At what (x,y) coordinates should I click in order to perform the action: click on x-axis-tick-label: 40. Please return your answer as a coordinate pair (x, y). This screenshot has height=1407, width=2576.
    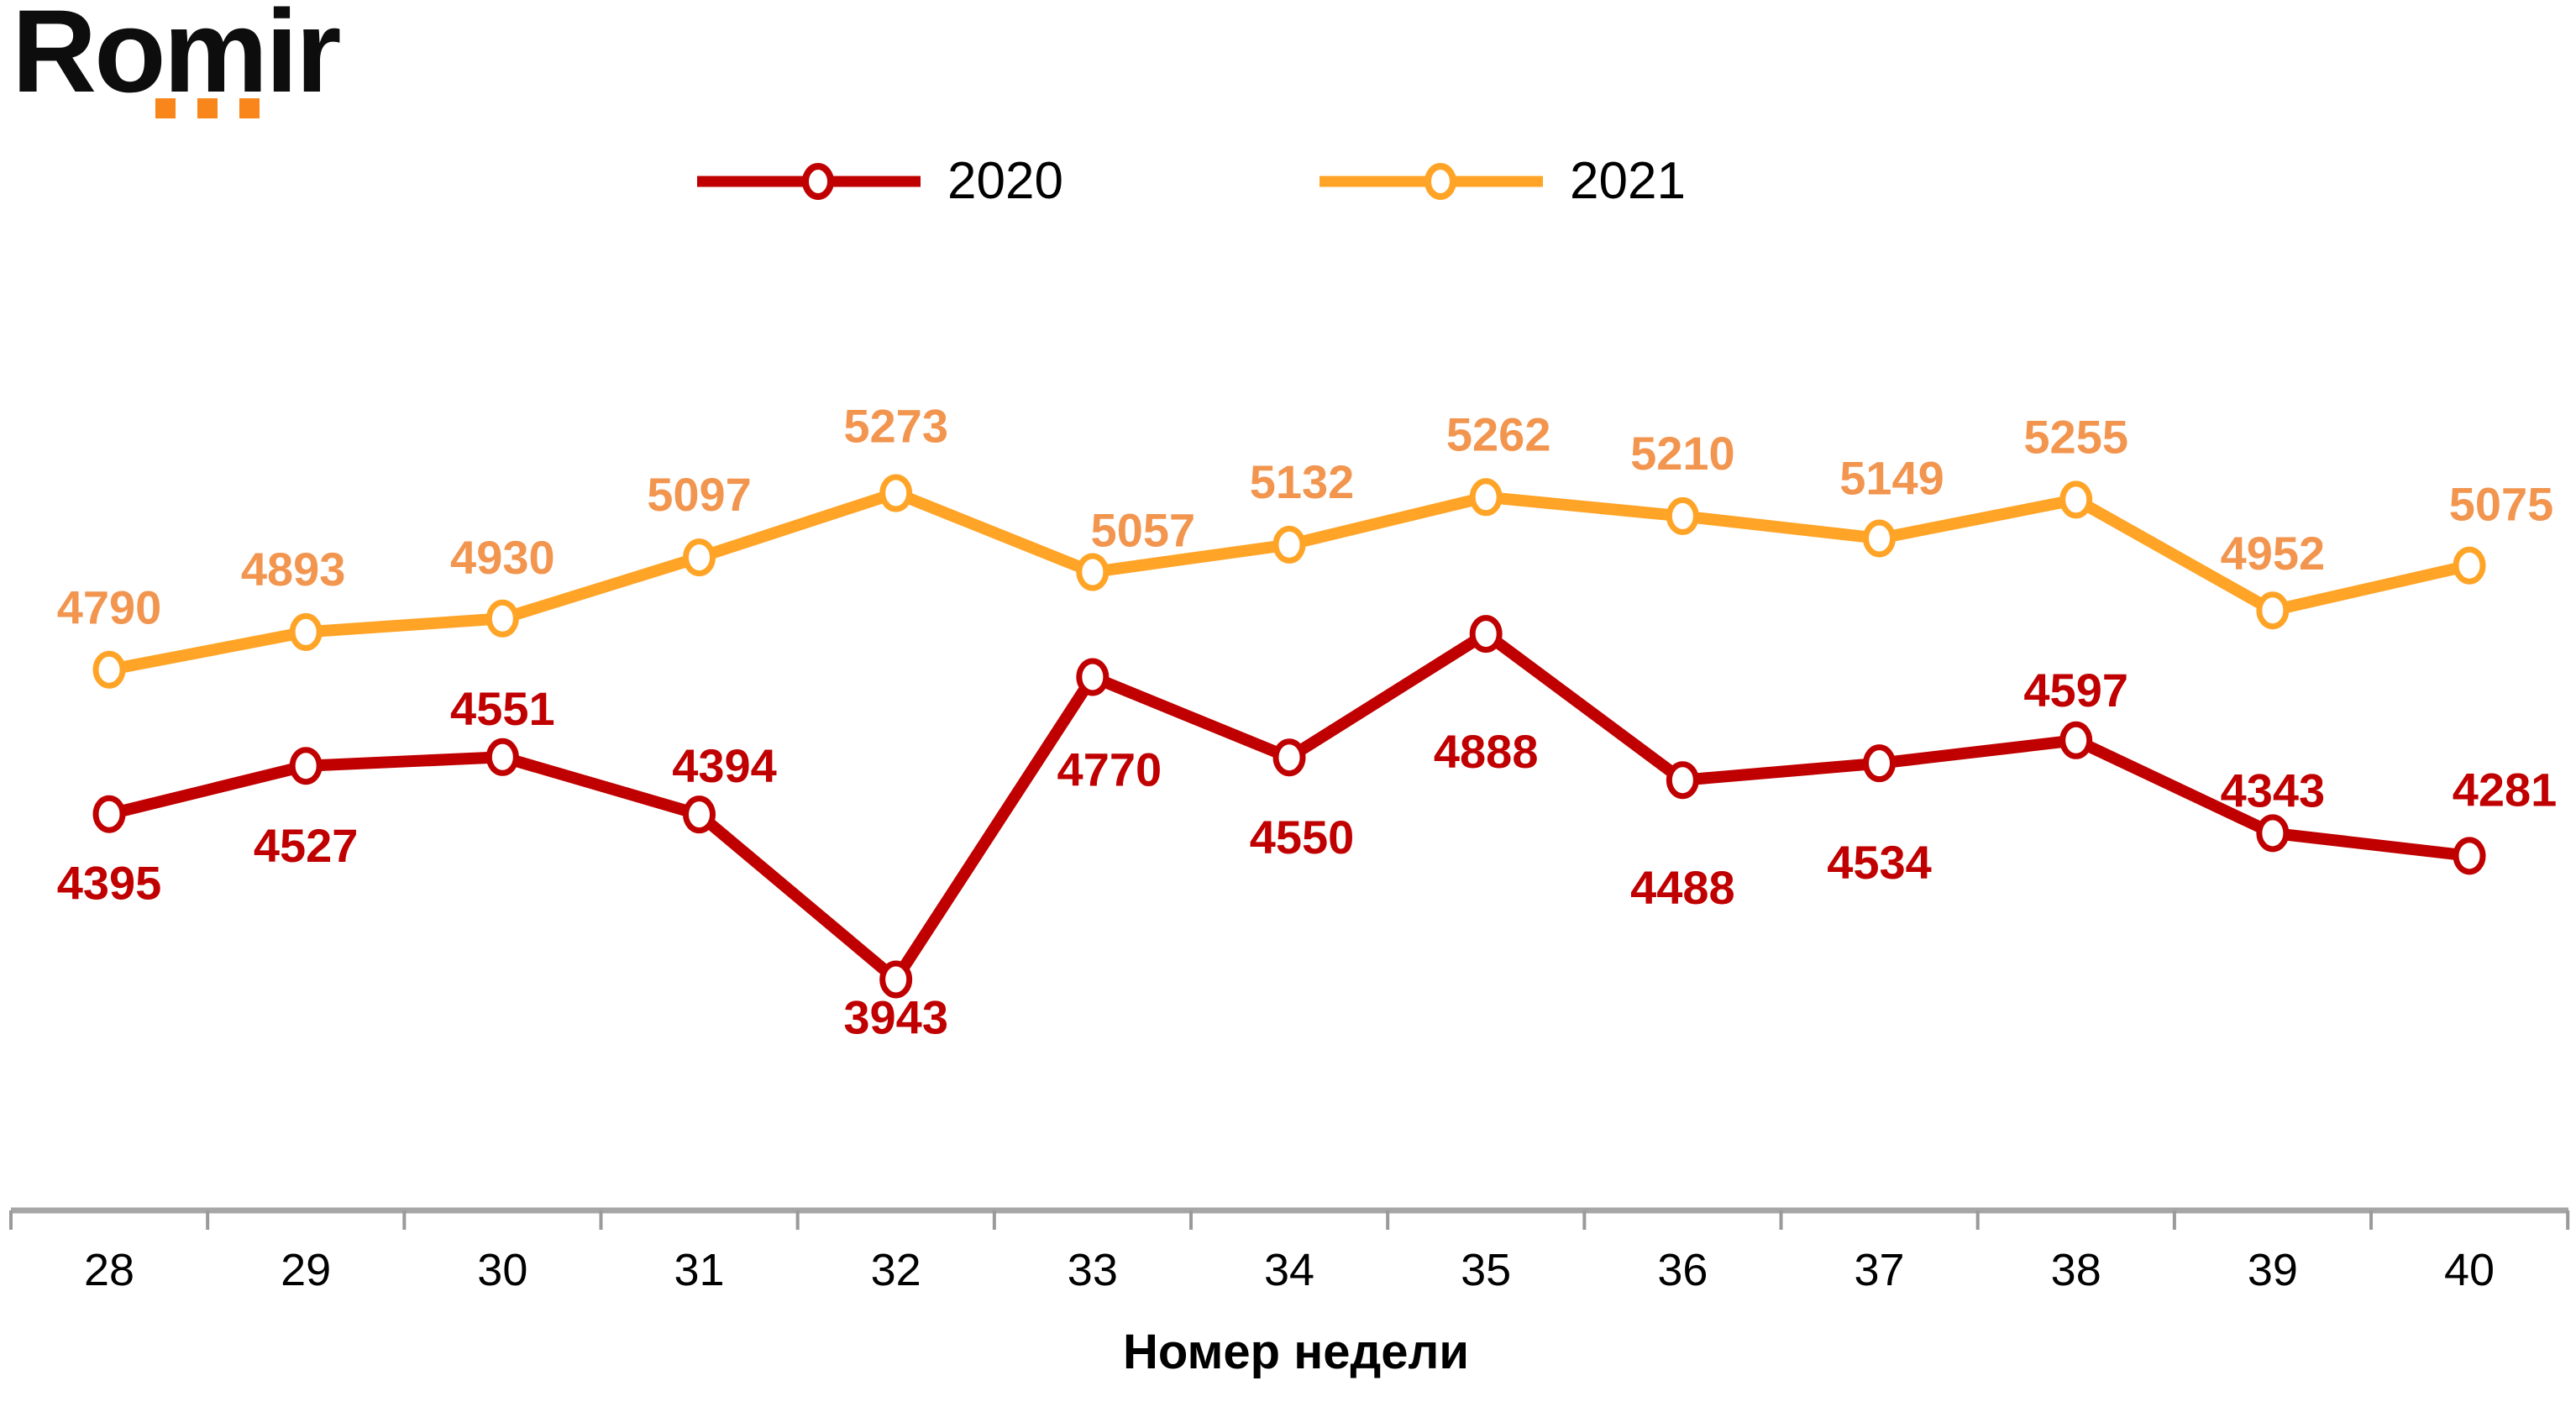
    Looking at the image, I should click on (2469, 1270).